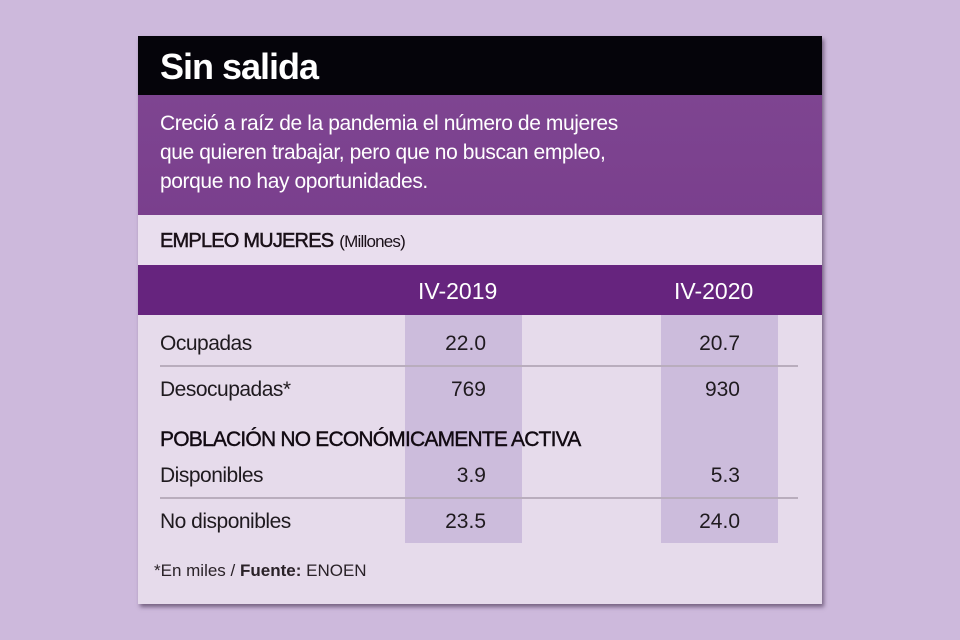  Describe the element at coordinates (206, 343) in the screenshot. I see `row-label-ocupadas: Ocupadas` at that location.